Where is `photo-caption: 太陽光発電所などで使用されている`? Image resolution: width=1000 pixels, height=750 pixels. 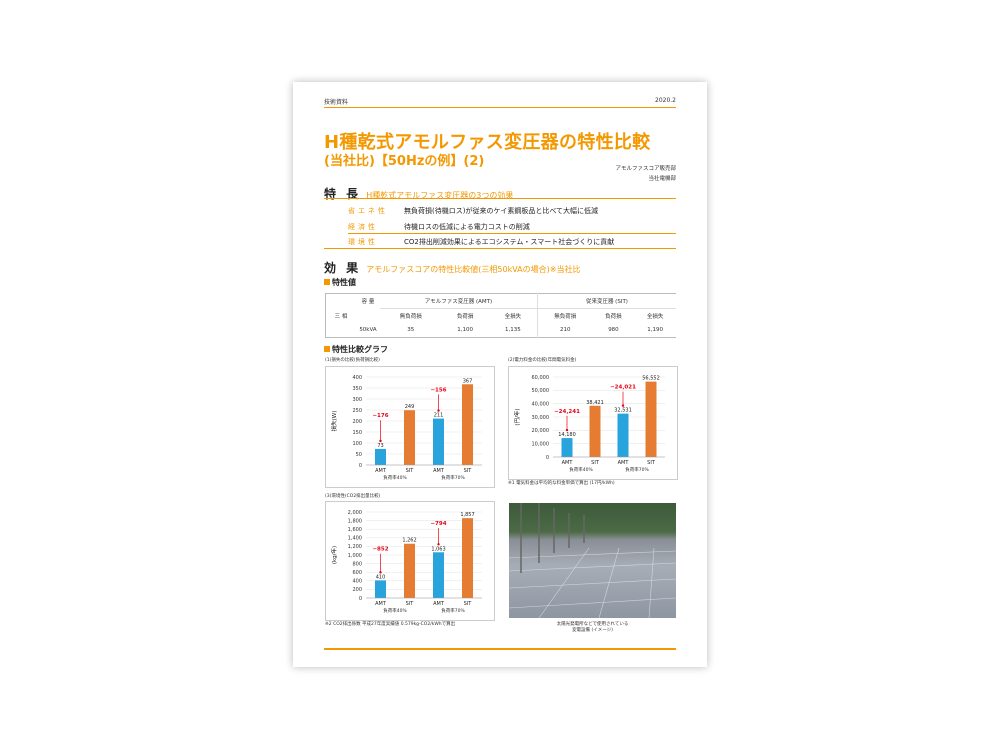 photo-caption: 太陽光発電所などで使用されている is located at coordinates (592, 624).